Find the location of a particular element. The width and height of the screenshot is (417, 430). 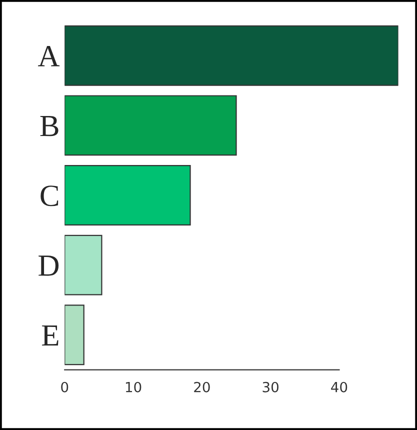

x-tick-label: 10 is located at coordinates (134, 387).